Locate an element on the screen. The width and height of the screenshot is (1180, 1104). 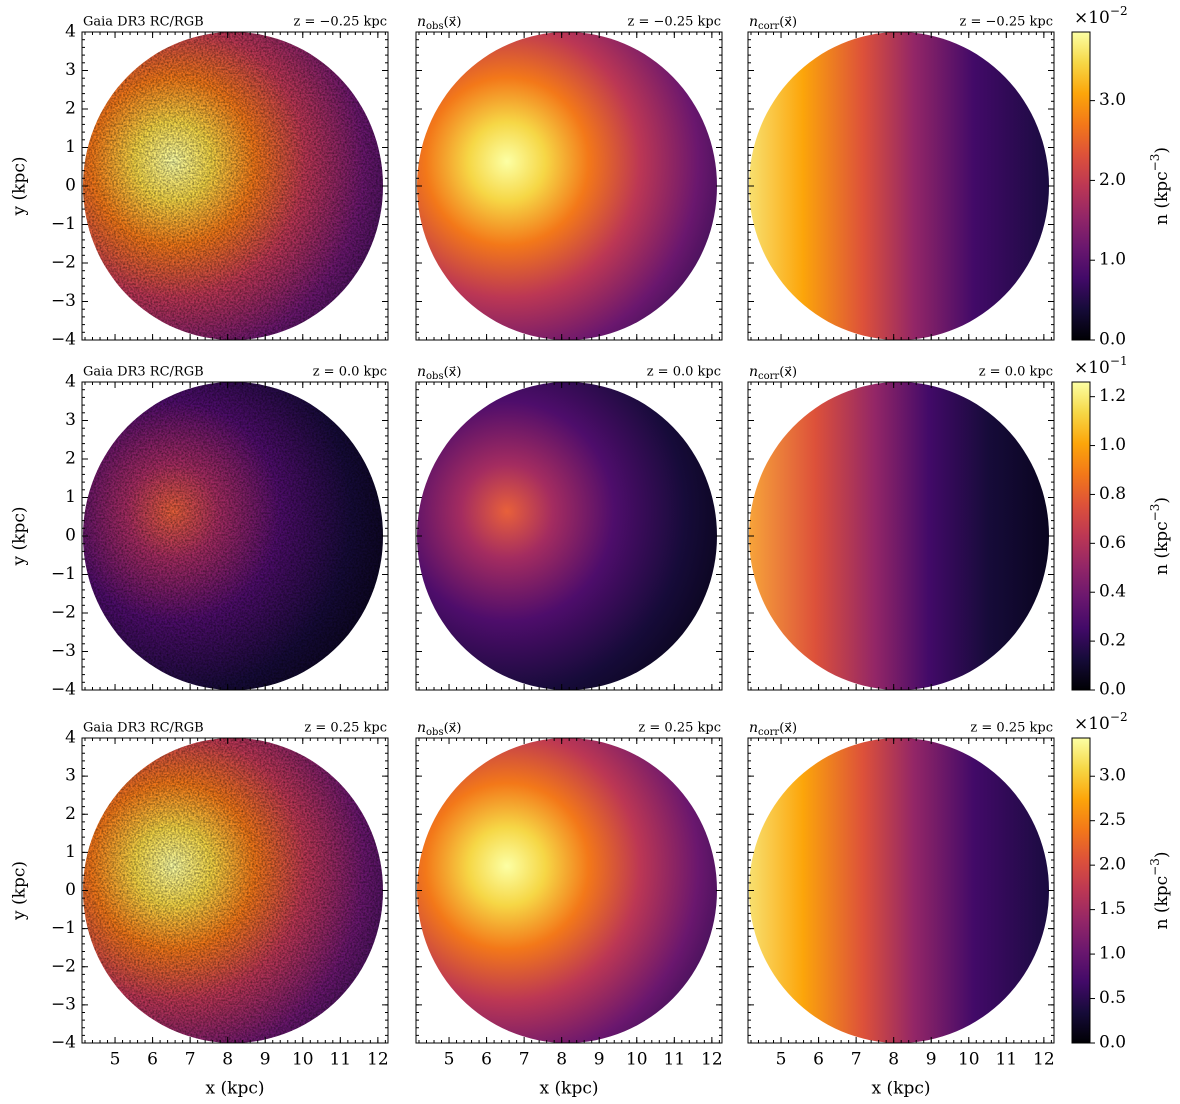
colorbar-tick-label: 0.8 is located at coordinates (1112, 494).